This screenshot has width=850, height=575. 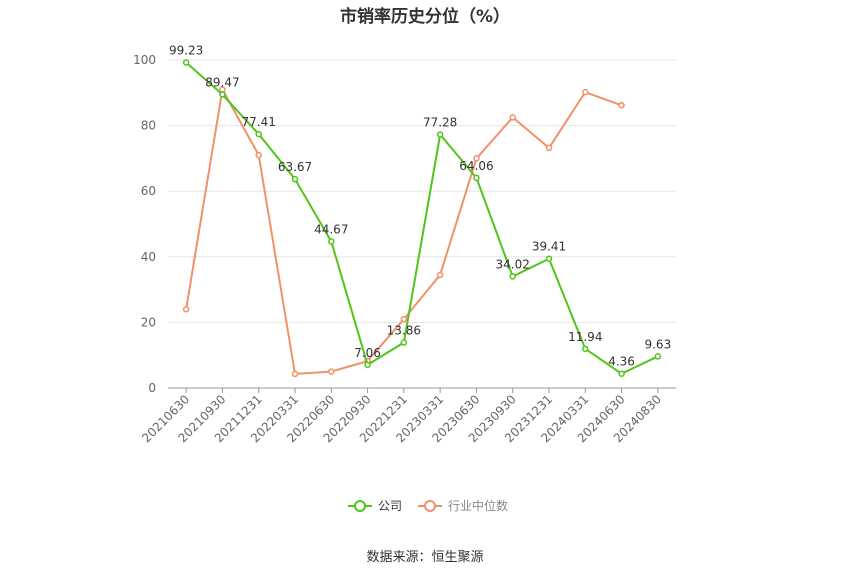 What do you see at coordinates (222, 83) in the screenshot?
I see `data-label: 89.47` at bounding box center [222, 83].